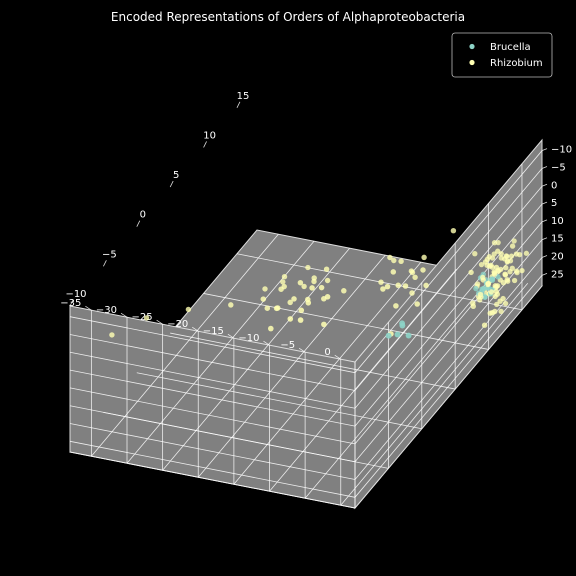  What do you see at coordinates (209, 135) in the screenshot?
I see `tick-label-x: 10` at bounding box center [209, 135].